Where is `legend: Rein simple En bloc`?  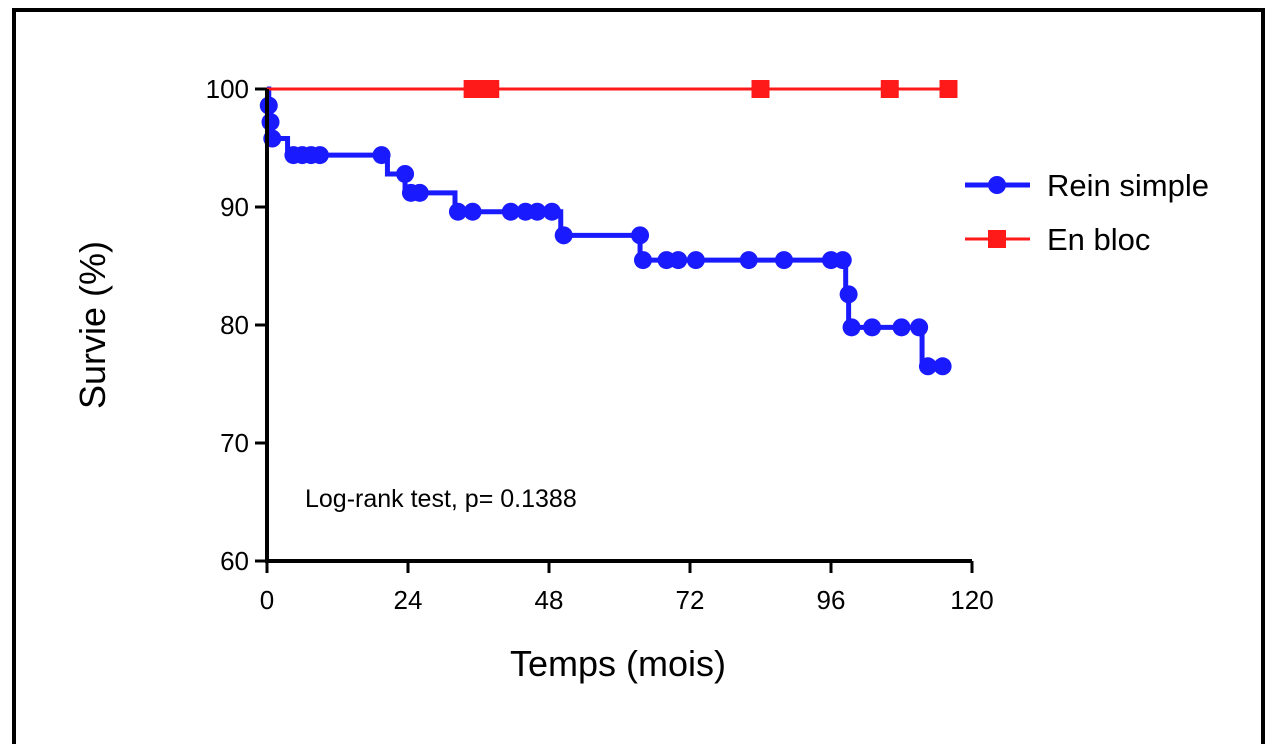
legend: Rein simple En bloc is located at coordinates (1087, 212).